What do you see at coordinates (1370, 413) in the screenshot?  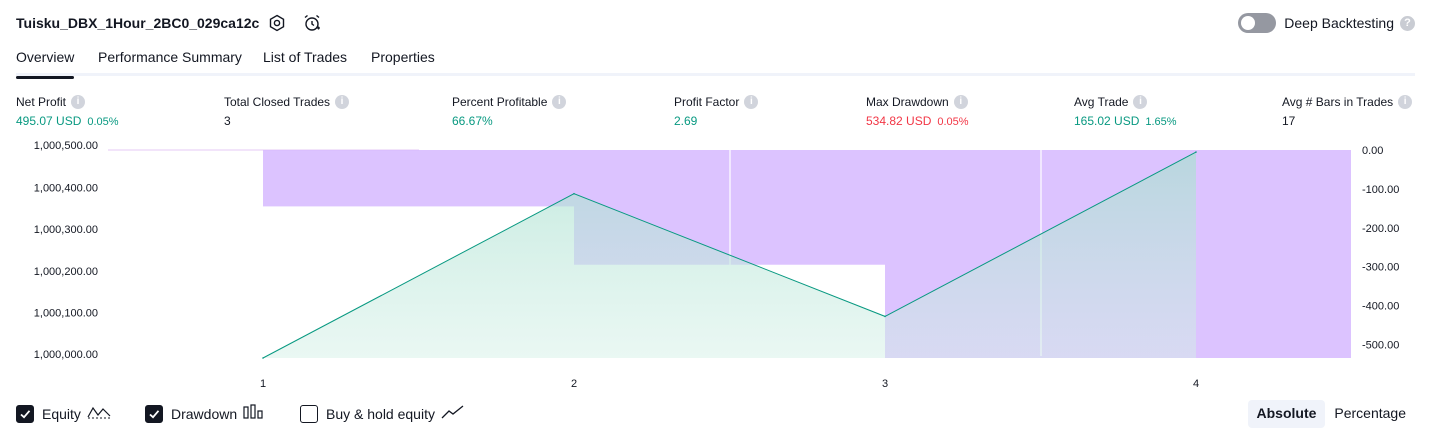 I see `percentage-button: Percentage` at bounding box center [1370, 413].